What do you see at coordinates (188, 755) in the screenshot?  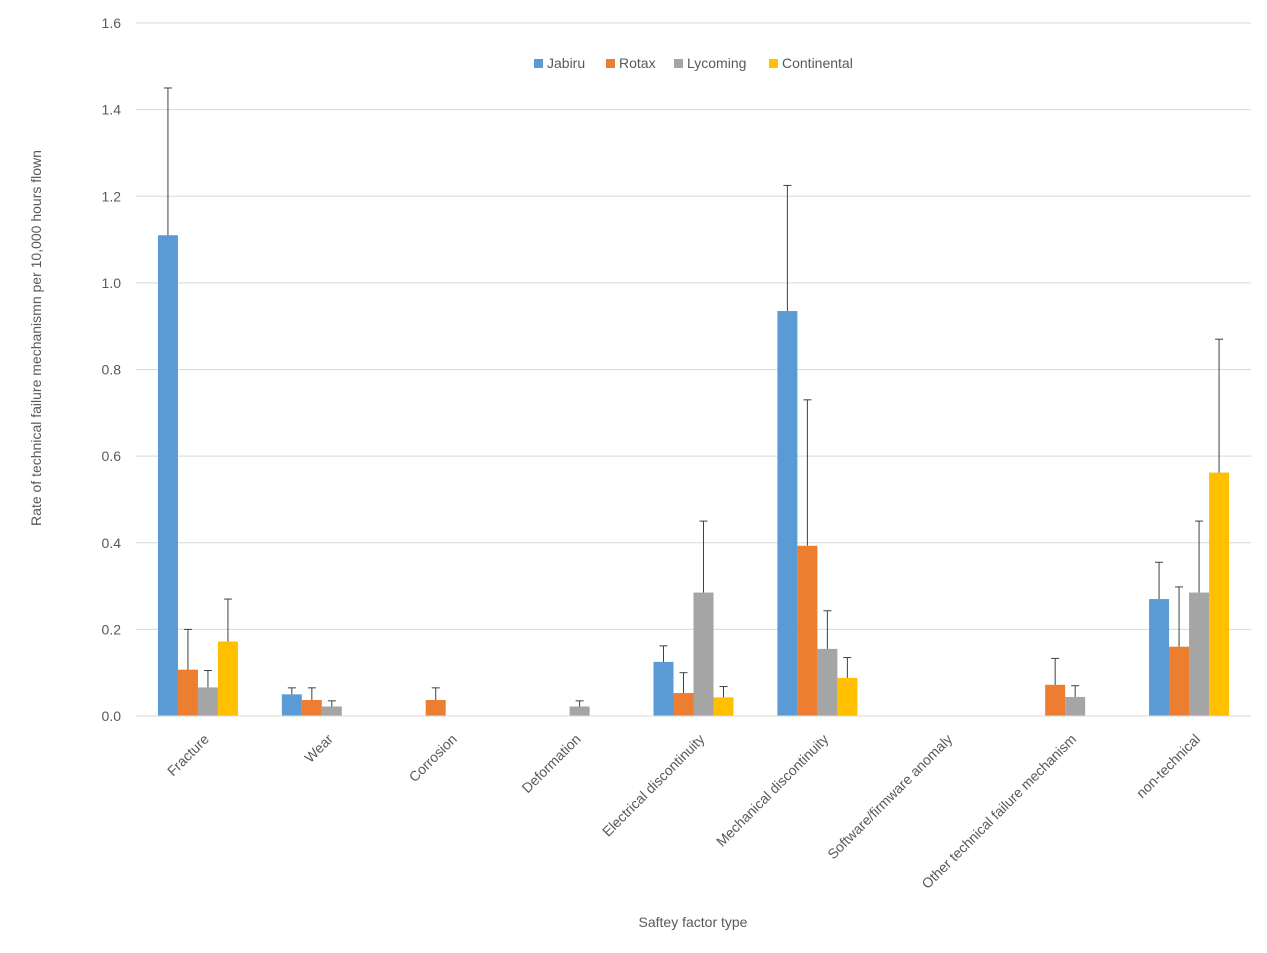 I see `x-tick-label: Fracture` at bounding box center [188, 755].